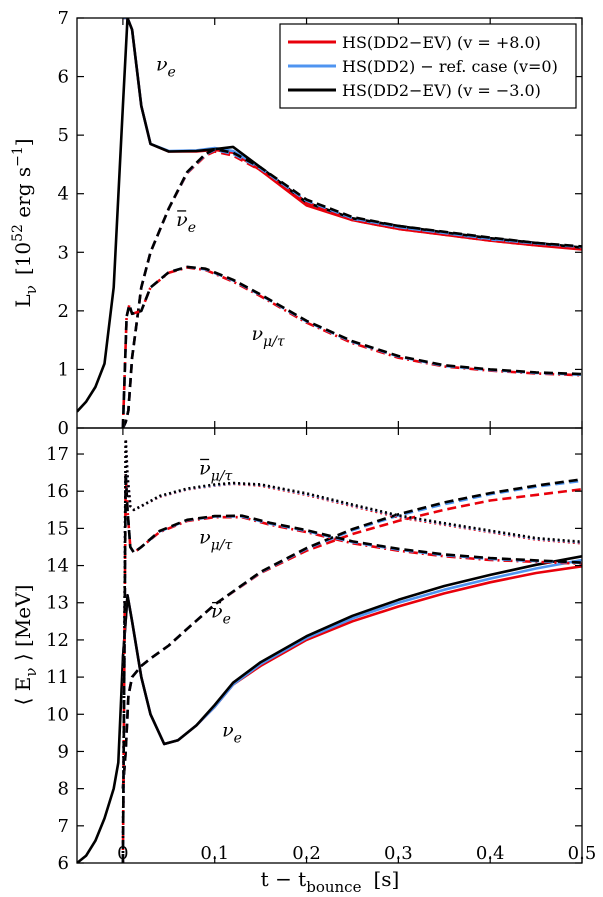 The width and height of the screenshot is (603, 897). Describe the element at coordinates (57, 528) in the screenshot. I see `y-tick-label: 15` at that location.